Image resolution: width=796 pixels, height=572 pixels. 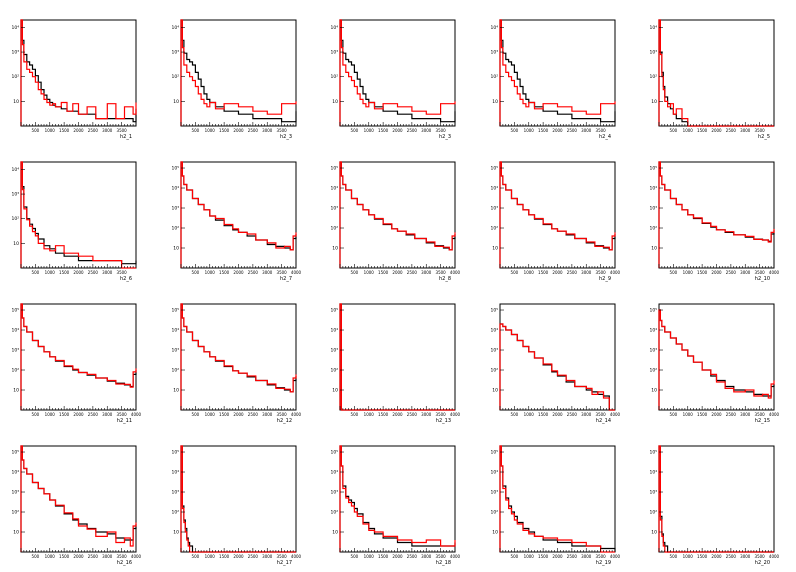 What do you see at coordinates (605, 279) in the screenshot?
I see `panel-title: h2_9` at bounding box center [605, 279].